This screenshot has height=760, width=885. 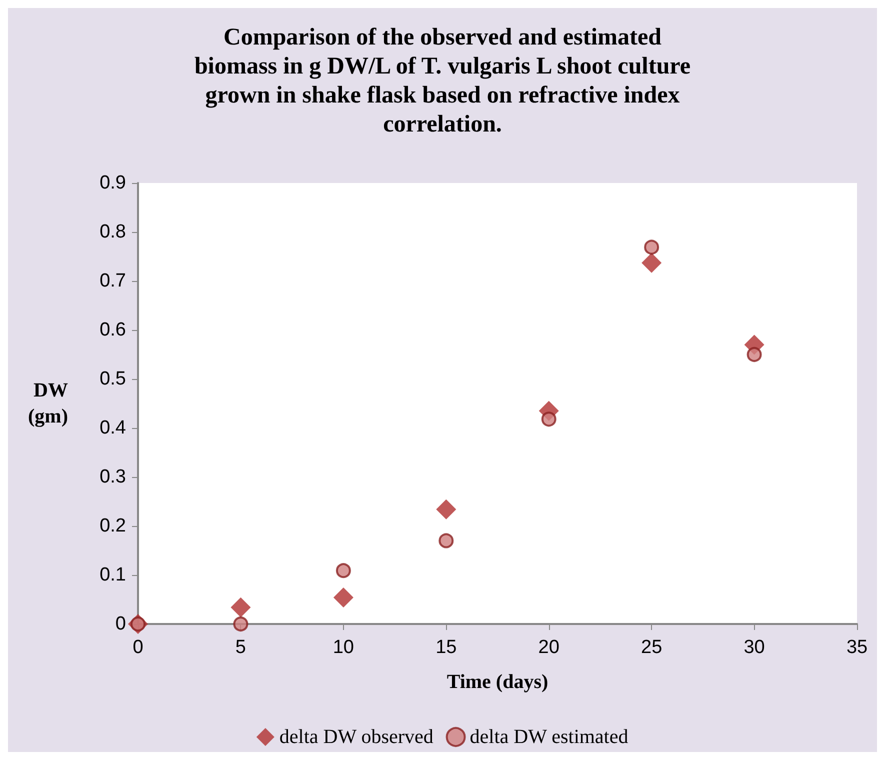 What do you see at coordinates (343, 647) in the screenshot?
I see `x-tick-label: 10` at bounding box center [343, 647].